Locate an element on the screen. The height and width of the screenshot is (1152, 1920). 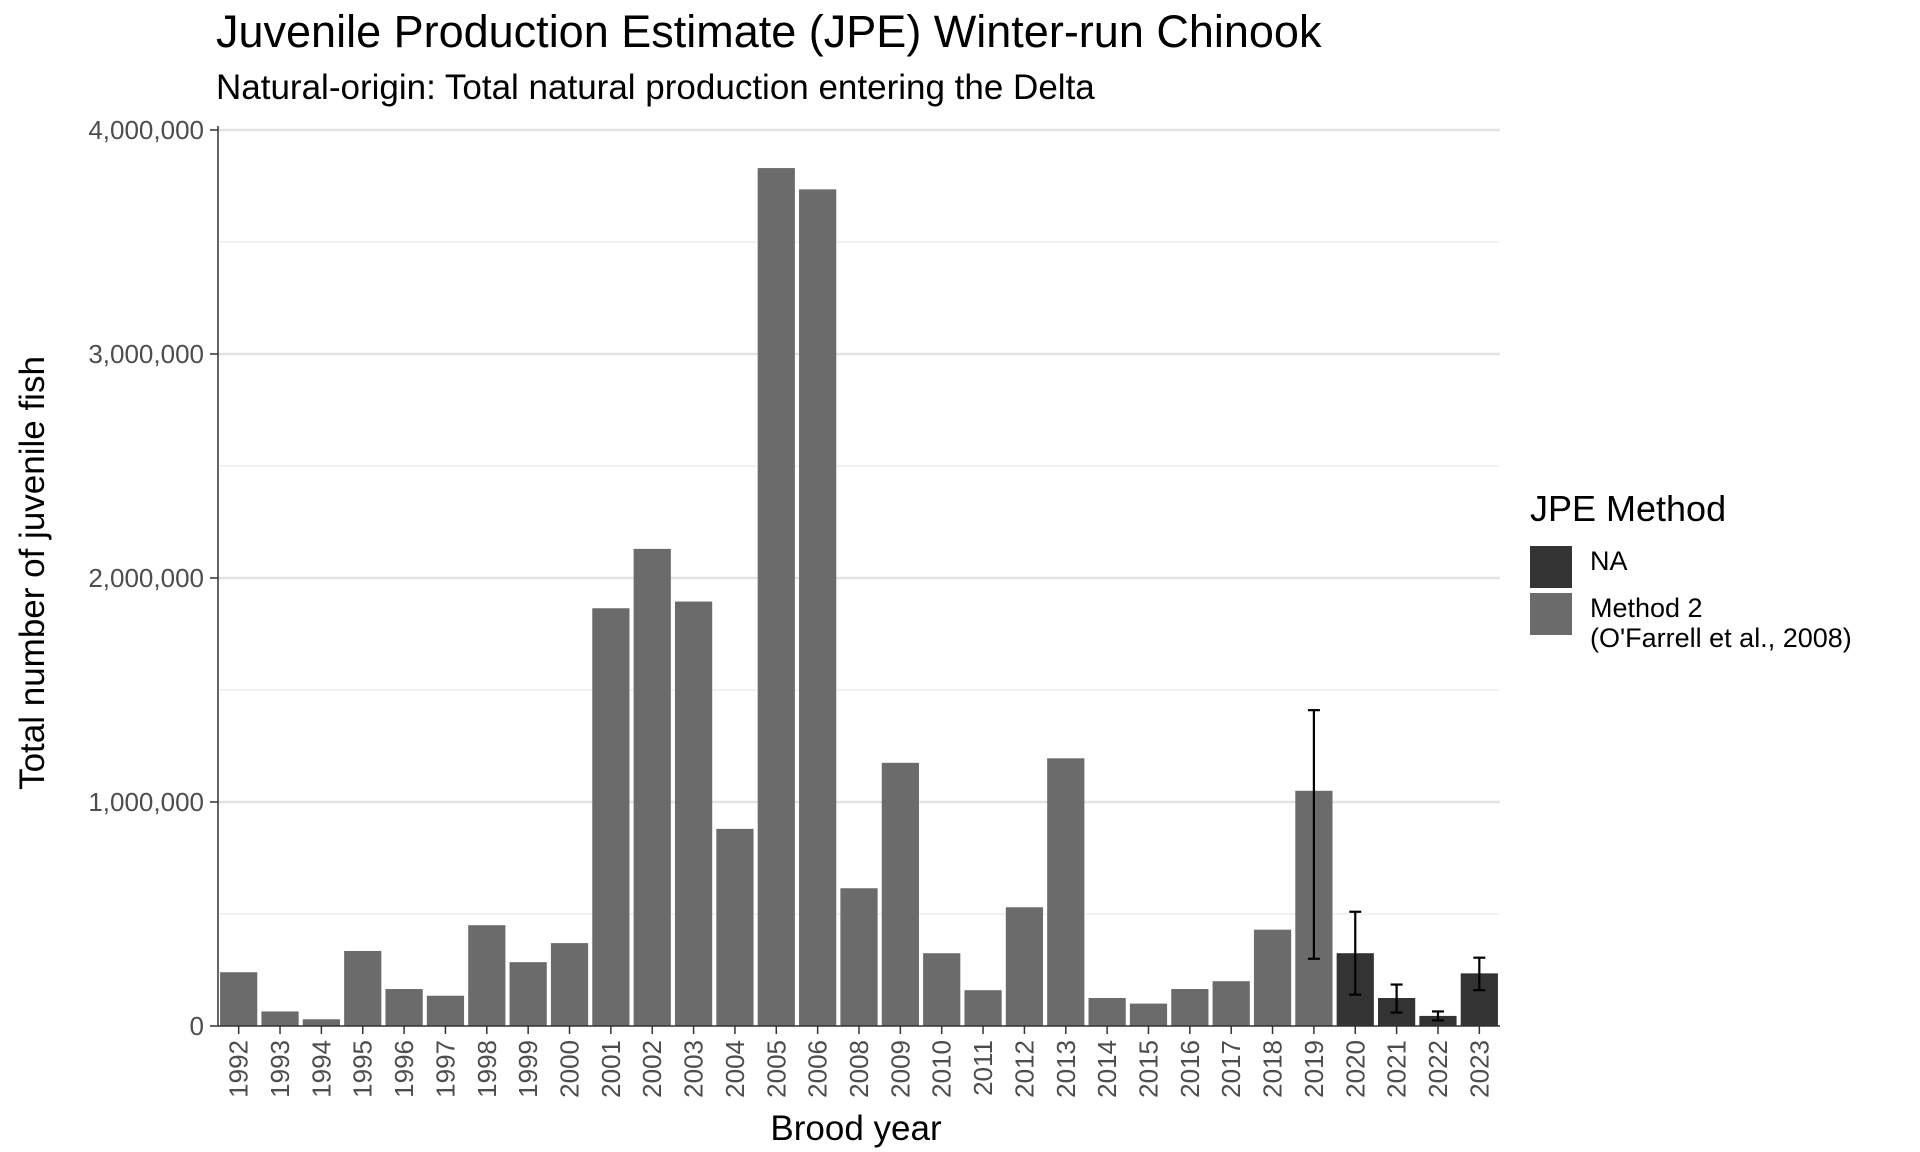
x-tick-label: 2012 is located at coordinates (1024, 1069).